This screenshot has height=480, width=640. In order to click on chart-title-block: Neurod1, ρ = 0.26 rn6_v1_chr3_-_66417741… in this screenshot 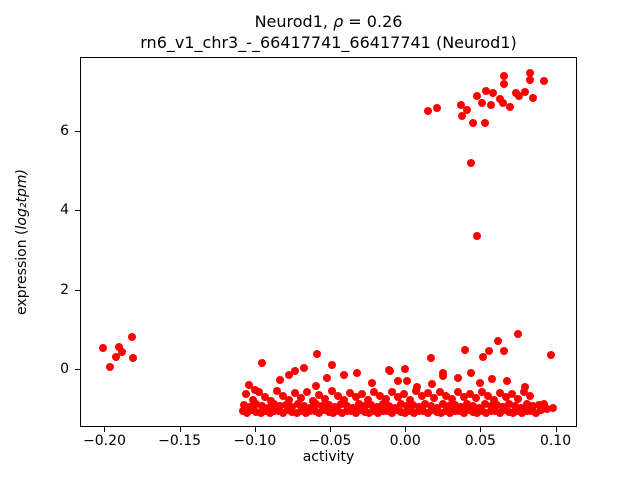, I will do `click(328, 32)`.